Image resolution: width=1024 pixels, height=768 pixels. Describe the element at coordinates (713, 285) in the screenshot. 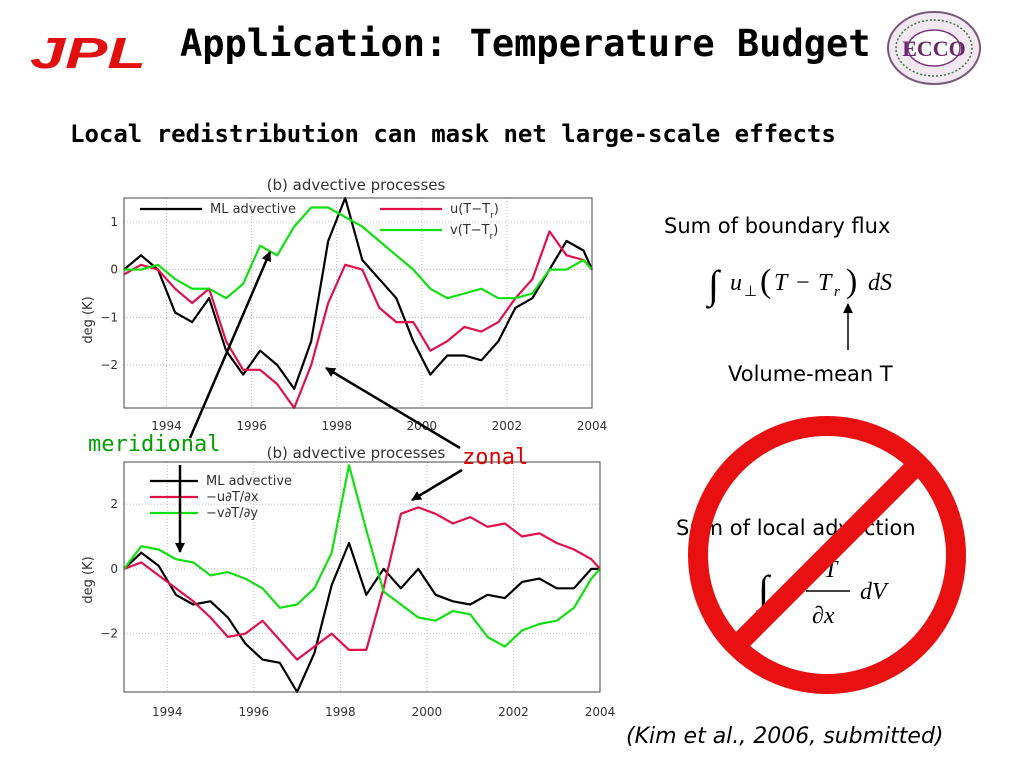

I see `integral-sign: ∫` at that location.